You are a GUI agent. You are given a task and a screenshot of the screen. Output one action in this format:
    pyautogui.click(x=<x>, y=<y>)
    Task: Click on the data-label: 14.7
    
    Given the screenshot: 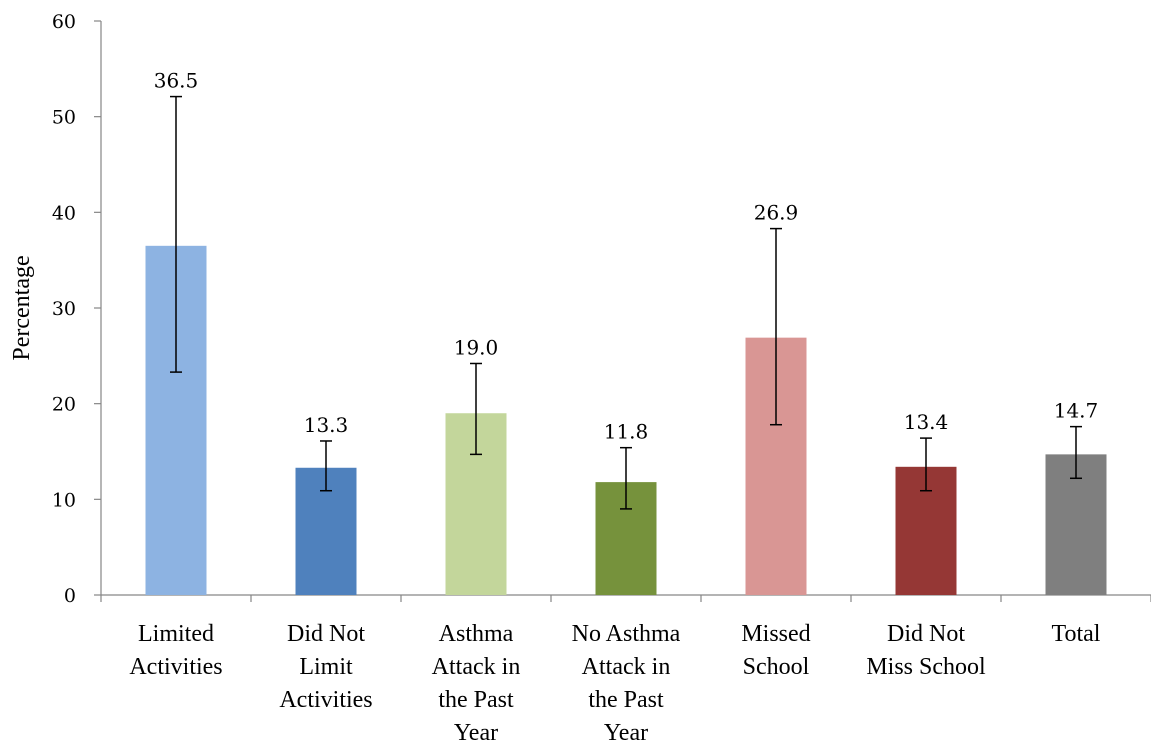 What is the action you would take?
    pyautogui.click(x=1076, y=411)
    